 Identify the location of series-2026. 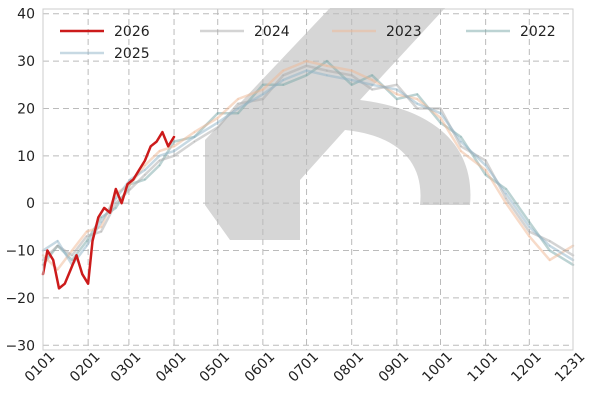
(108, 210).